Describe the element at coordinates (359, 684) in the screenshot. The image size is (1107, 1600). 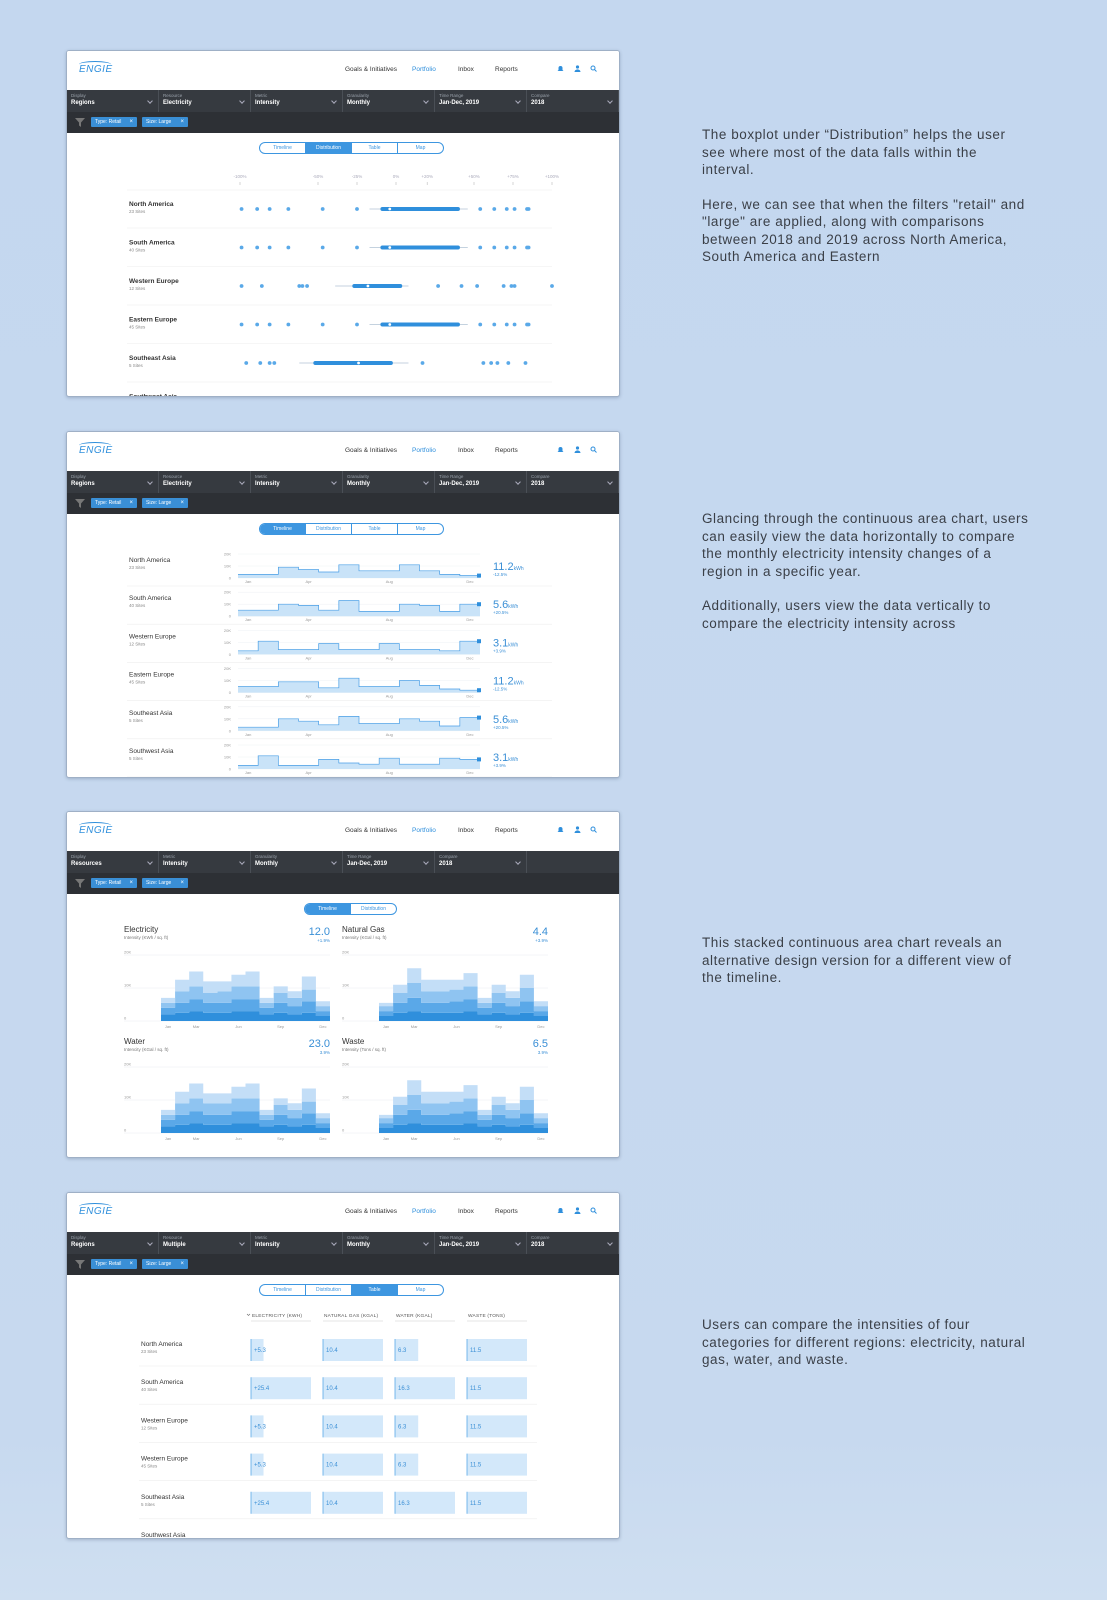
I see `area-line` at that location.